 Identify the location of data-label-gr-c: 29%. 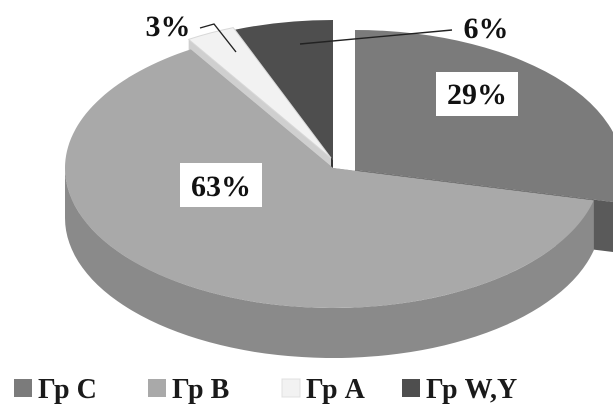
(477, 94).